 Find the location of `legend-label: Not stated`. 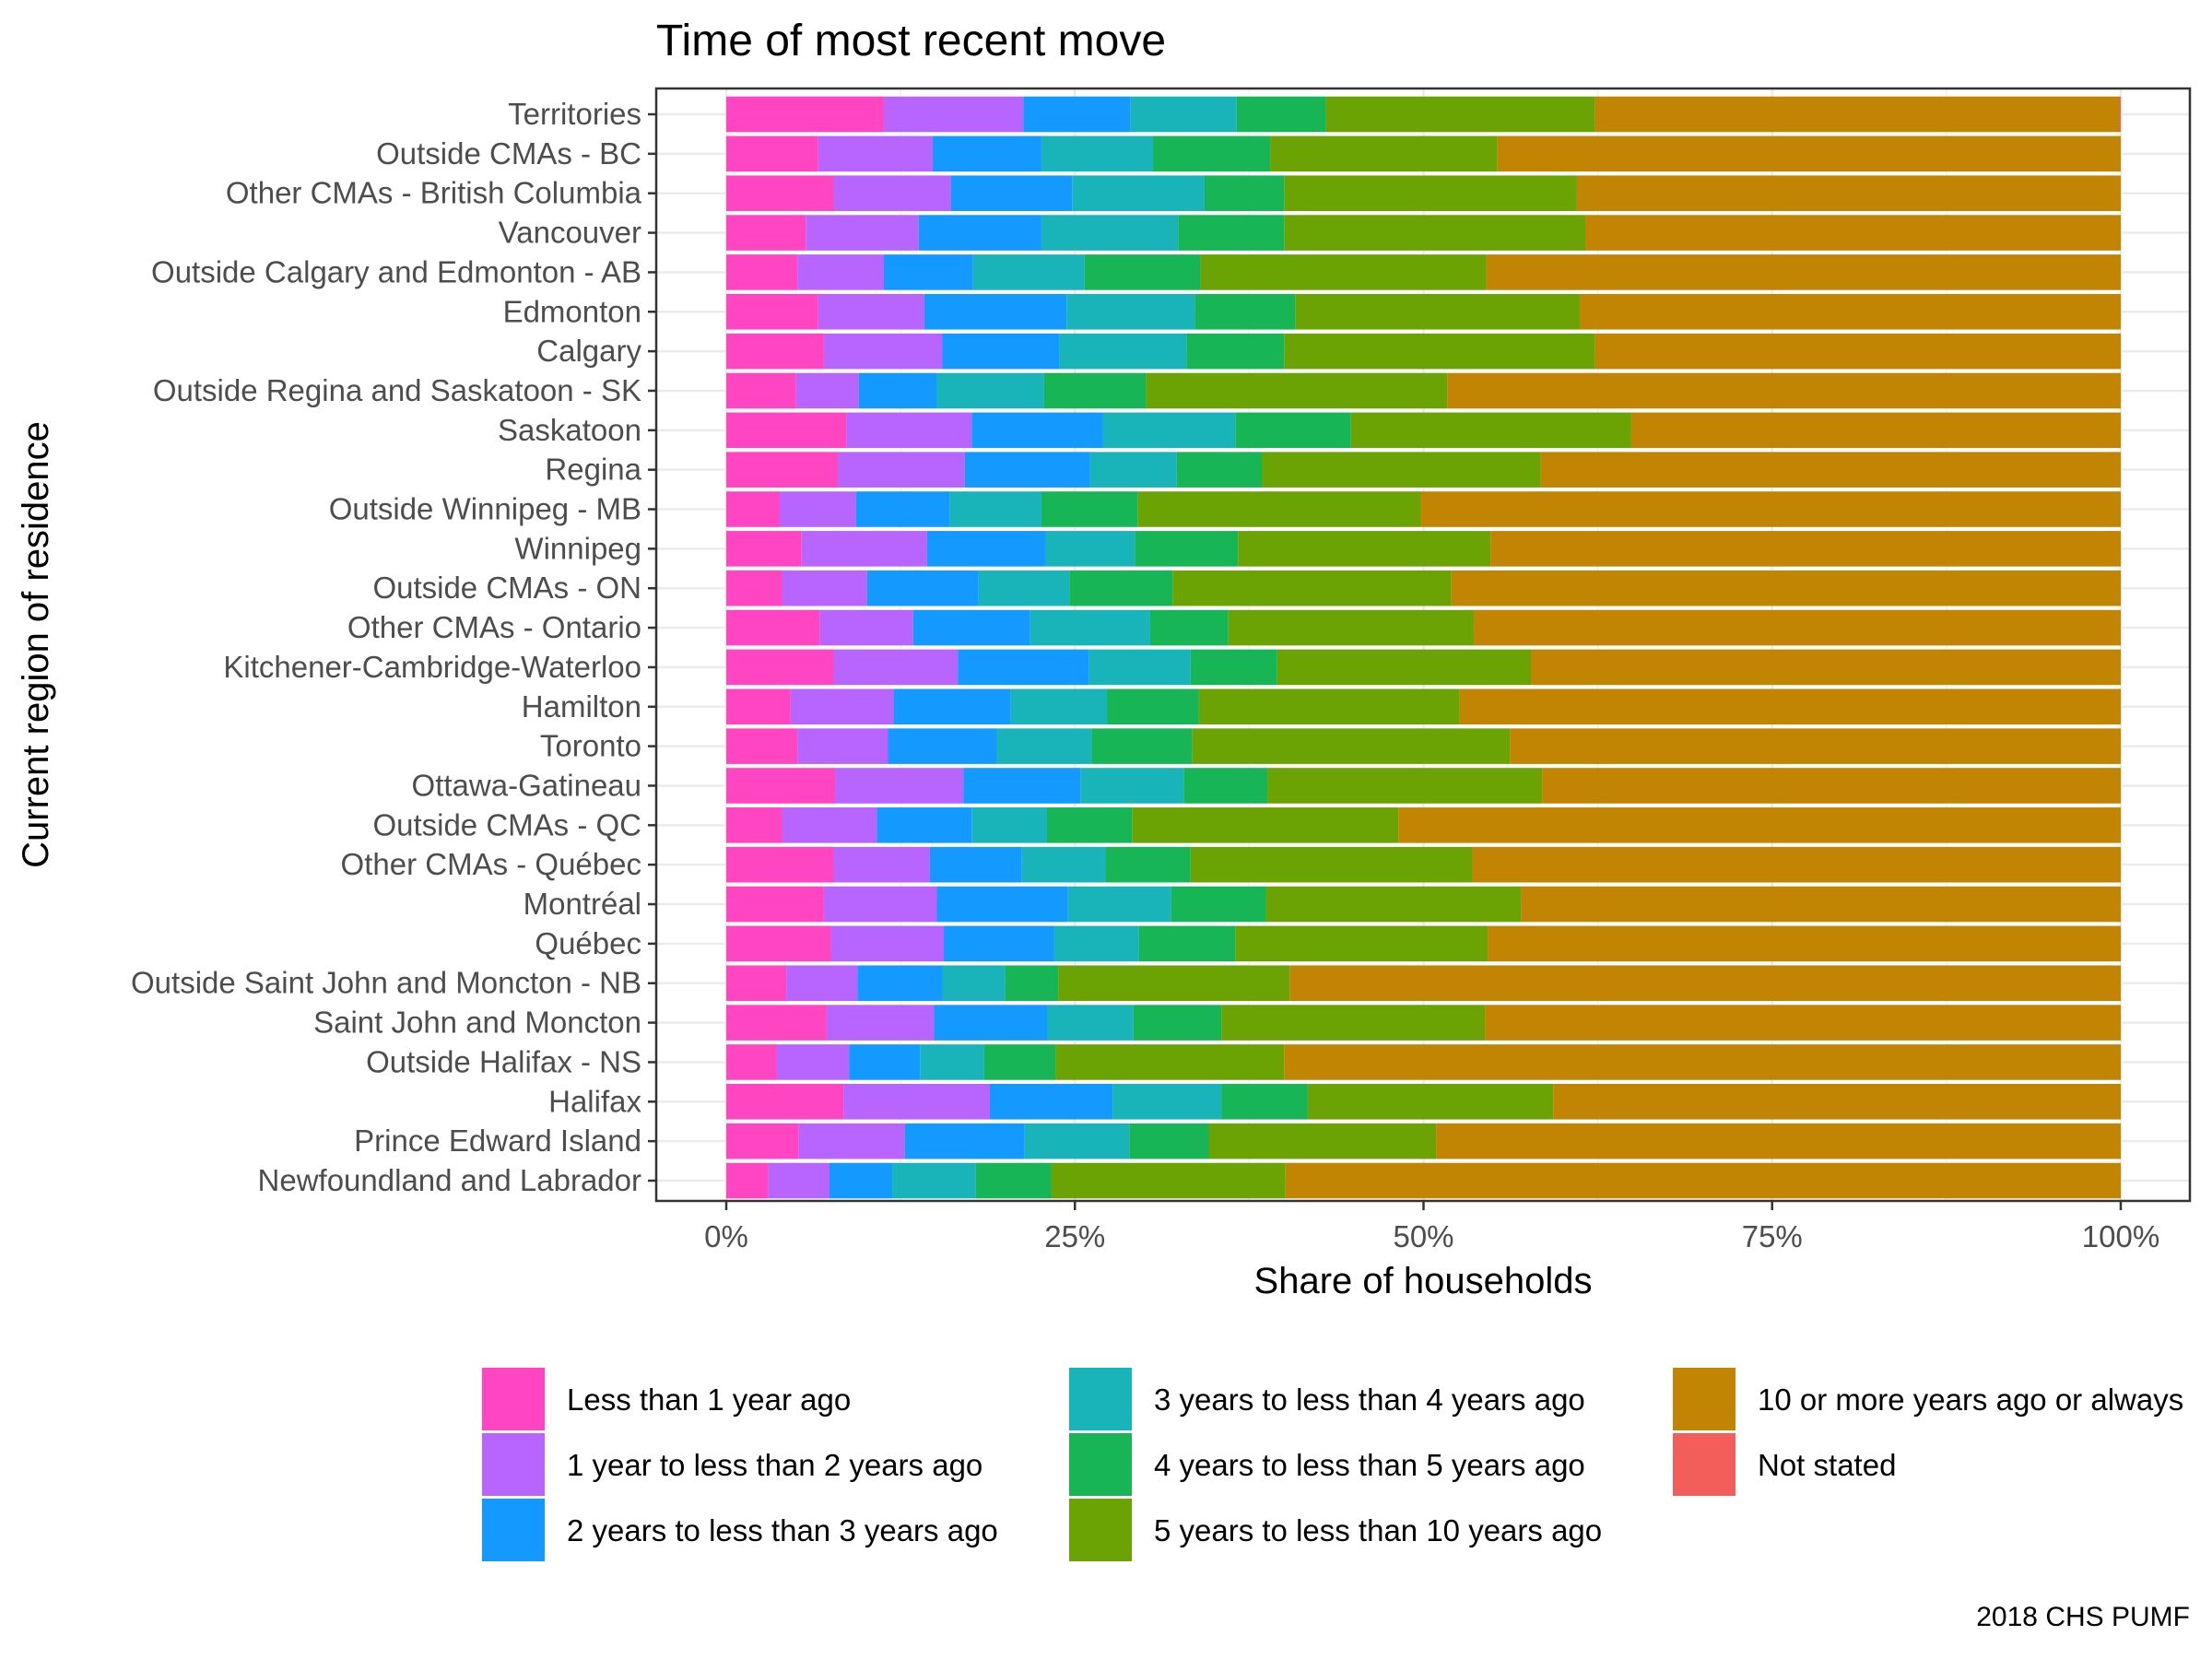

legend-label: Not stated is located at coordinates (1827, 1465).